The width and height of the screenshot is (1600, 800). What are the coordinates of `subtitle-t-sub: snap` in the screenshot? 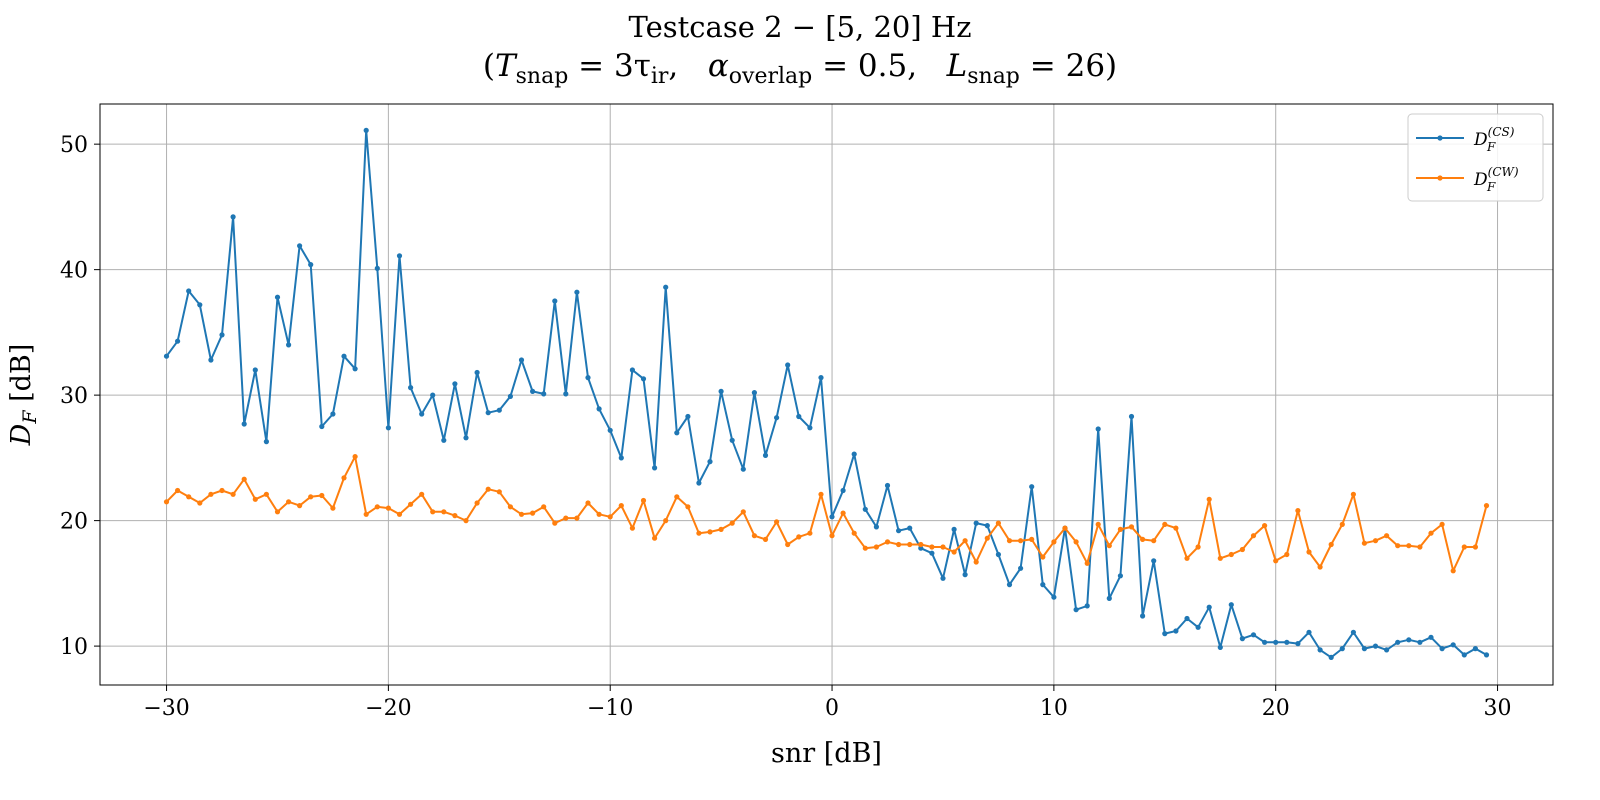 It's located at (542, 77).